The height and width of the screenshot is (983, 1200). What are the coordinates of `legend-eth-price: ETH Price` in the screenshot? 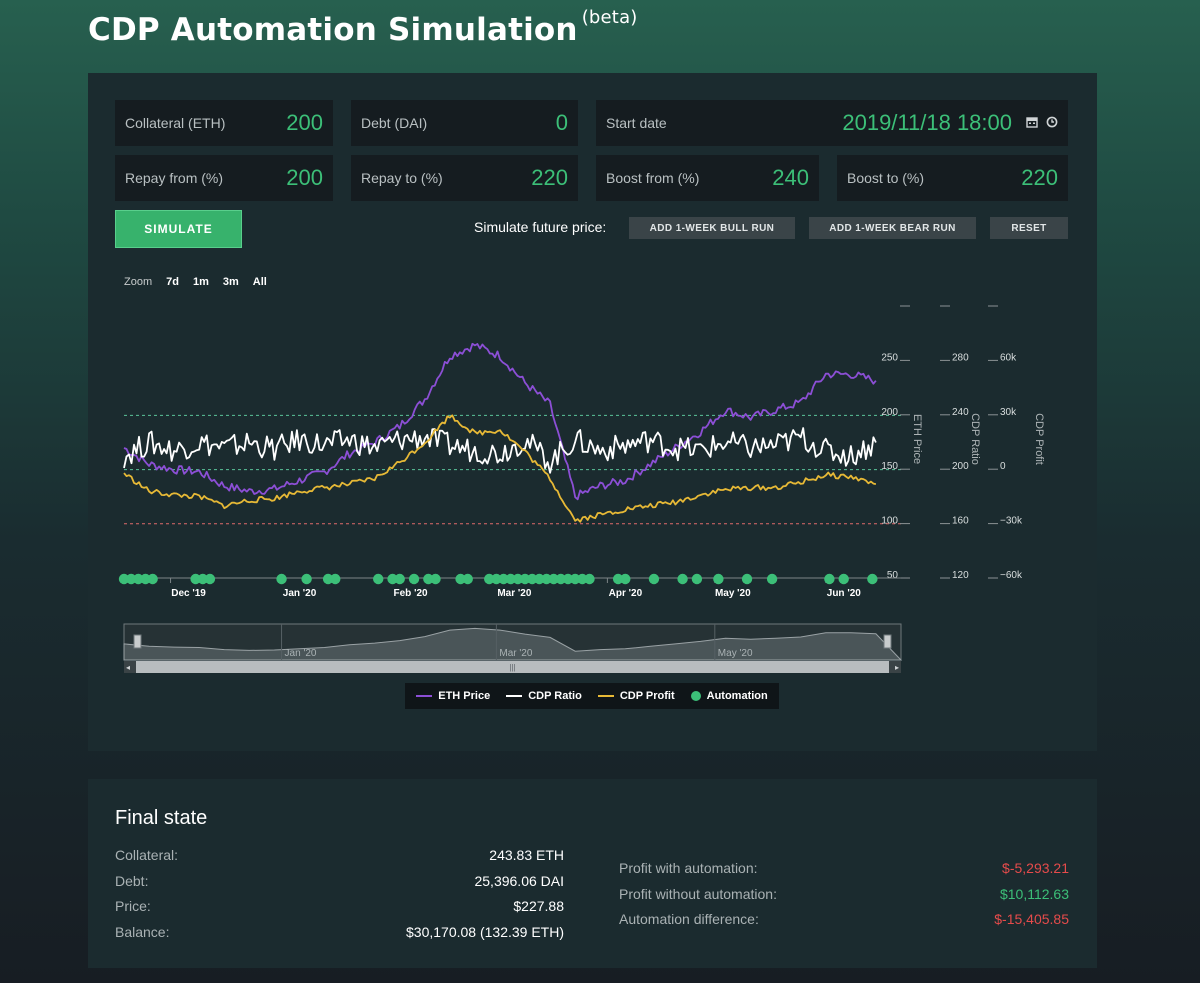 It's located at (453, 696).